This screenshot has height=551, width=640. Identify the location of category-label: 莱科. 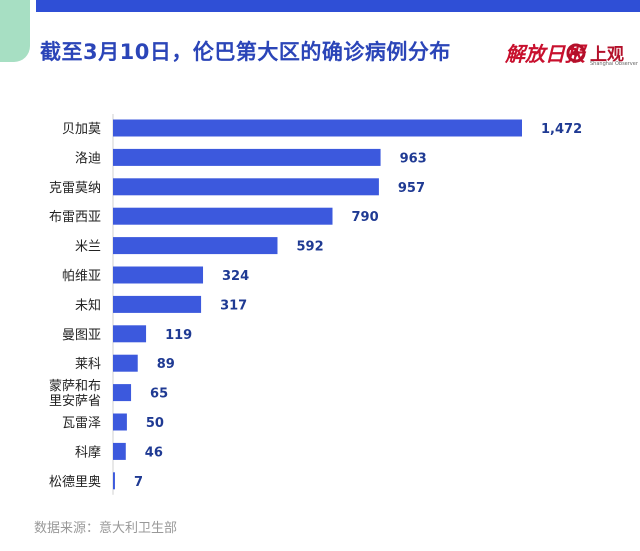
(88, 364).